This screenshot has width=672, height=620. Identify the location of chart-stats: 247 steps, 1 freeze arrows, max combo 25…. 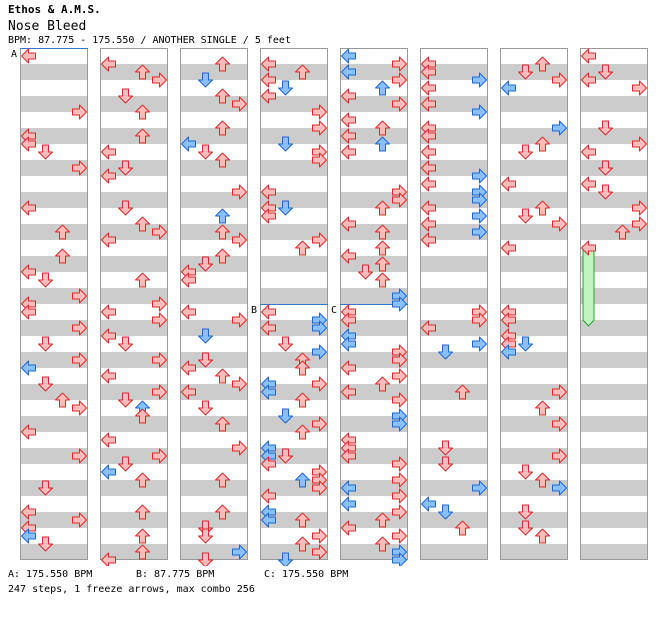
(131, 589).